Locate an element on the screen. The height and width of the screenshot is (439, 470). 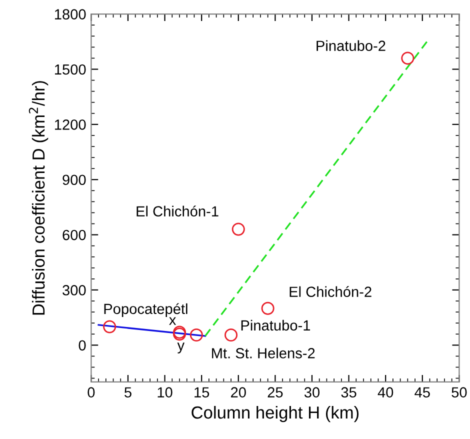
annotation: Mt. St. Helens-2 is located at coordinates (263, 353).